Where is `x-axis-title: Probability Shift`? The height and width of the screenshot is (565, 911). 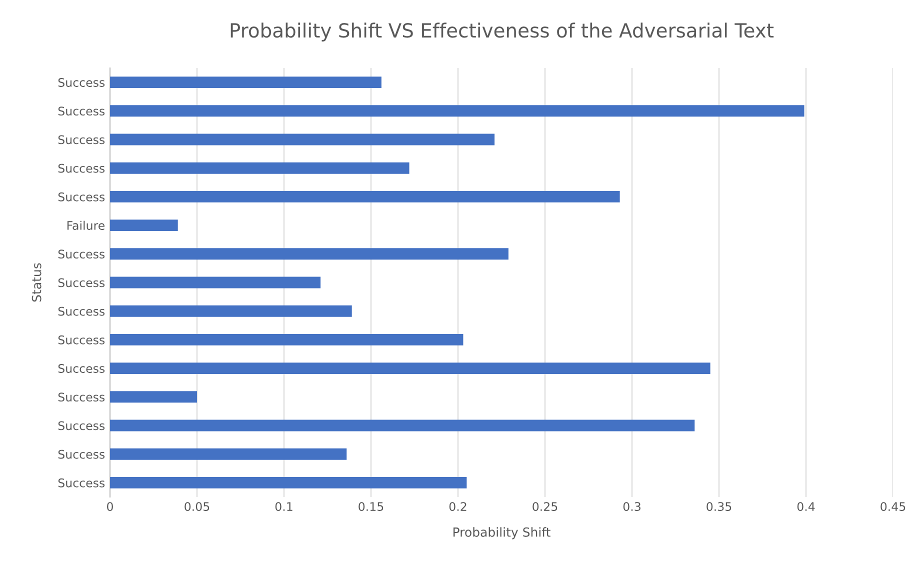 x-axis-title: Probability Shift is located at coordinates (502, 533).